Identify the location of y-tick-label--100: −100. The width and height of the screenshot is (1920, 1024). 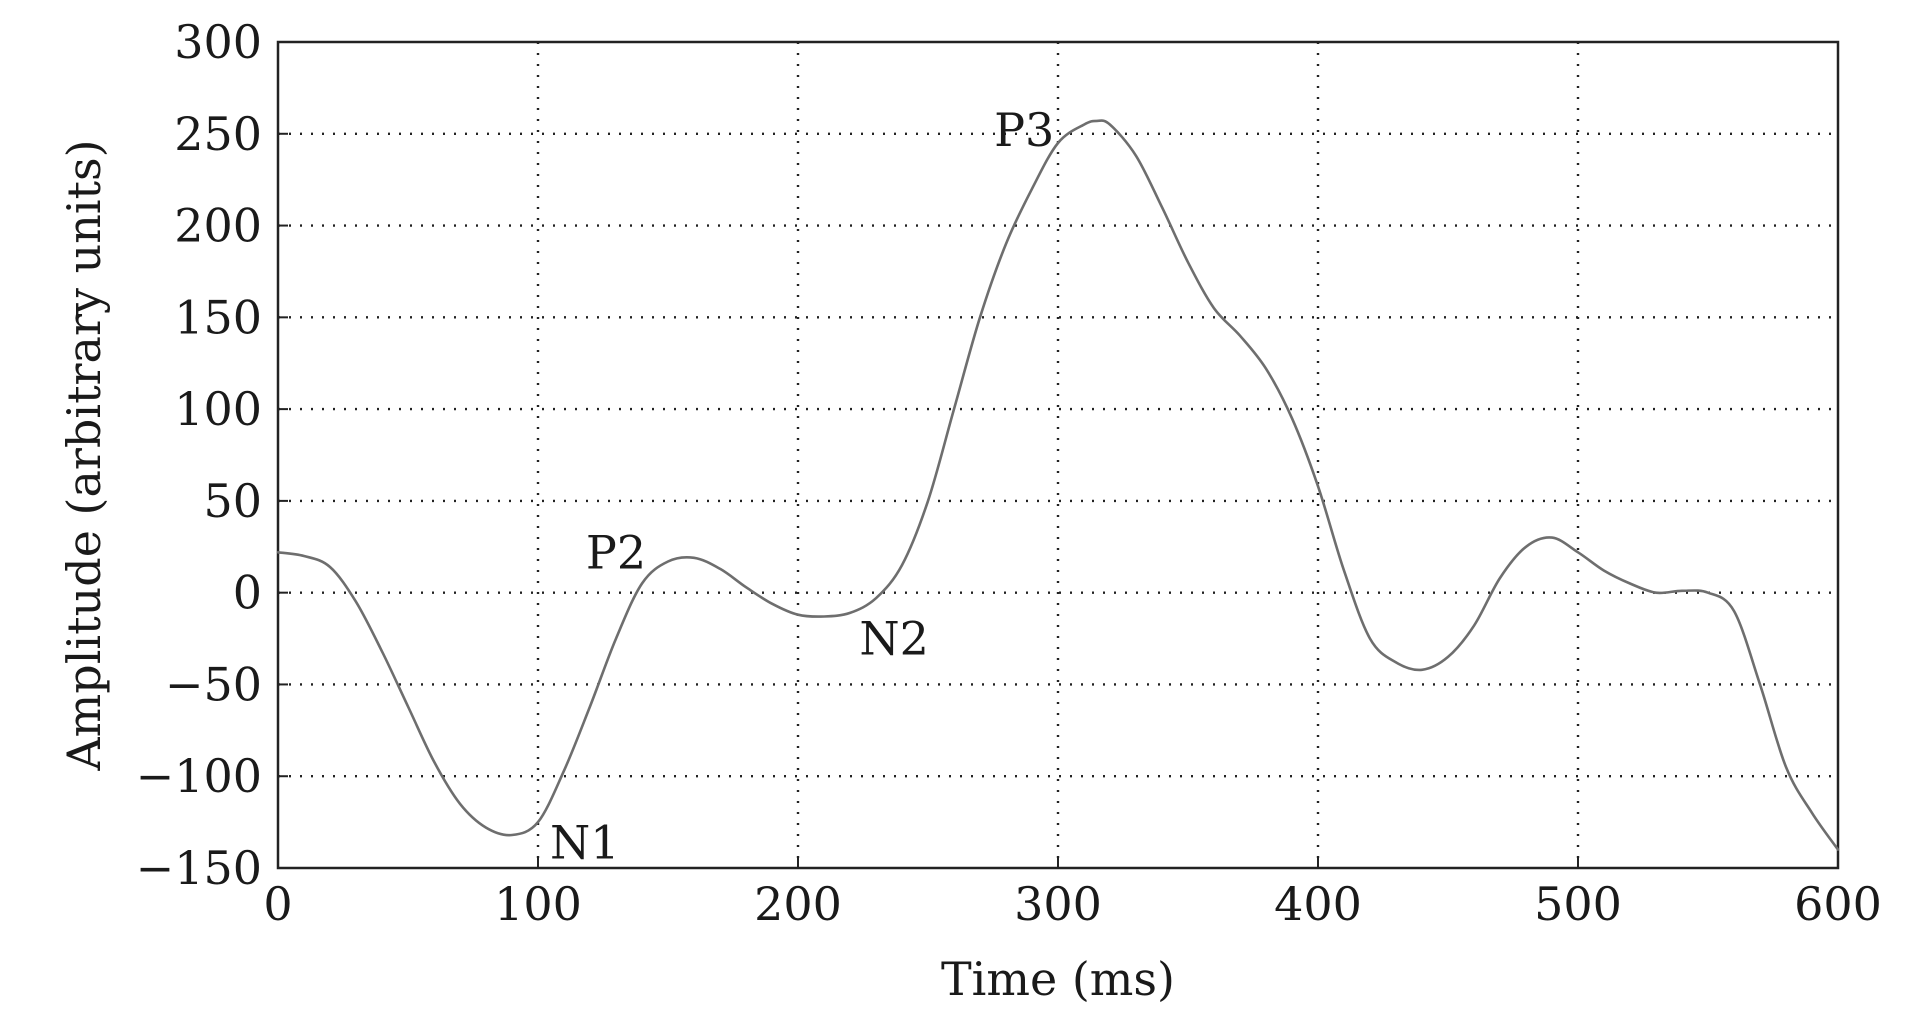
(199, 776).